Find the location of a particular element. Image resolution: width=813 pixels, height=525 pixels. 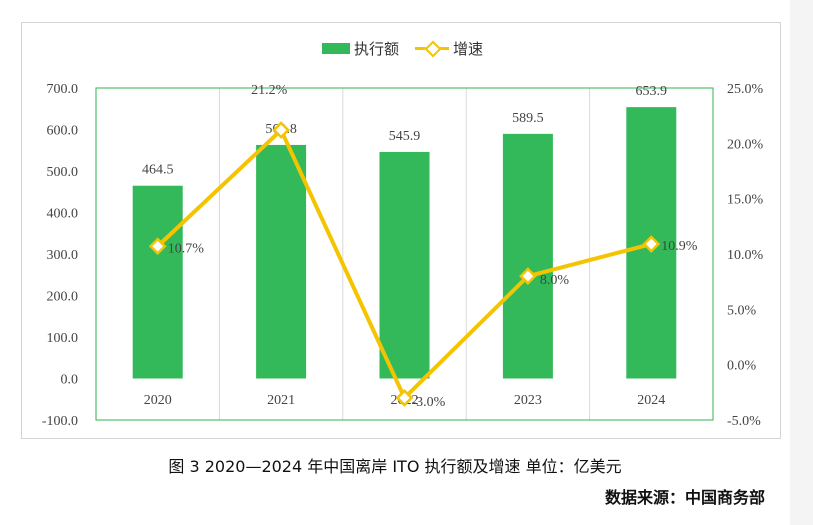

y-right-tick-label: 25.0% is located at coordinates (745, 89).